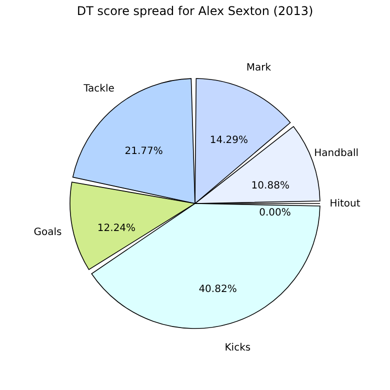  I want to click on chart-title: DT score spread for Alex Sexton (2013), so click(195, 11).